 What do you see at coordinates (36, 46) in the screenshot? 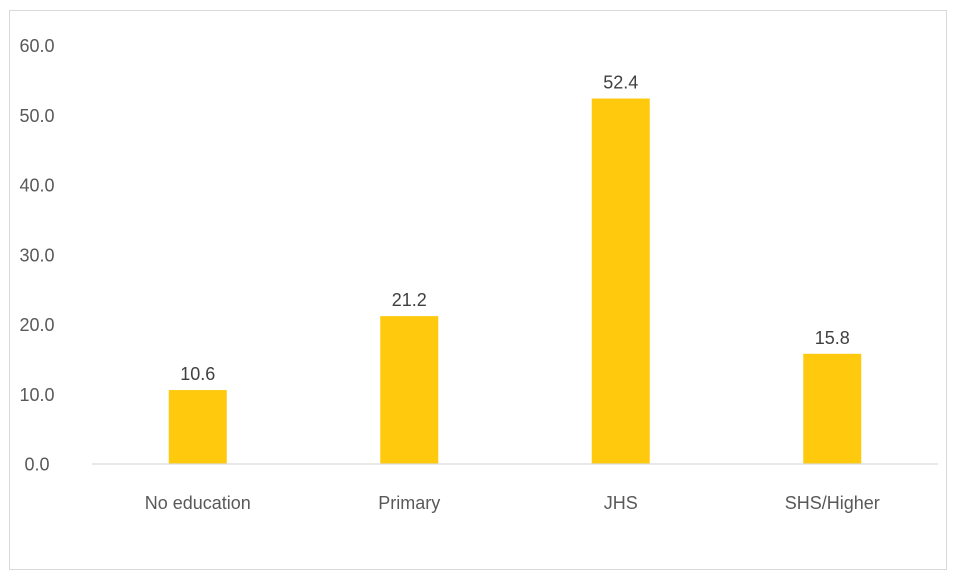
I see `y-tick-label: 60.0` at bounding box center [36, 46].